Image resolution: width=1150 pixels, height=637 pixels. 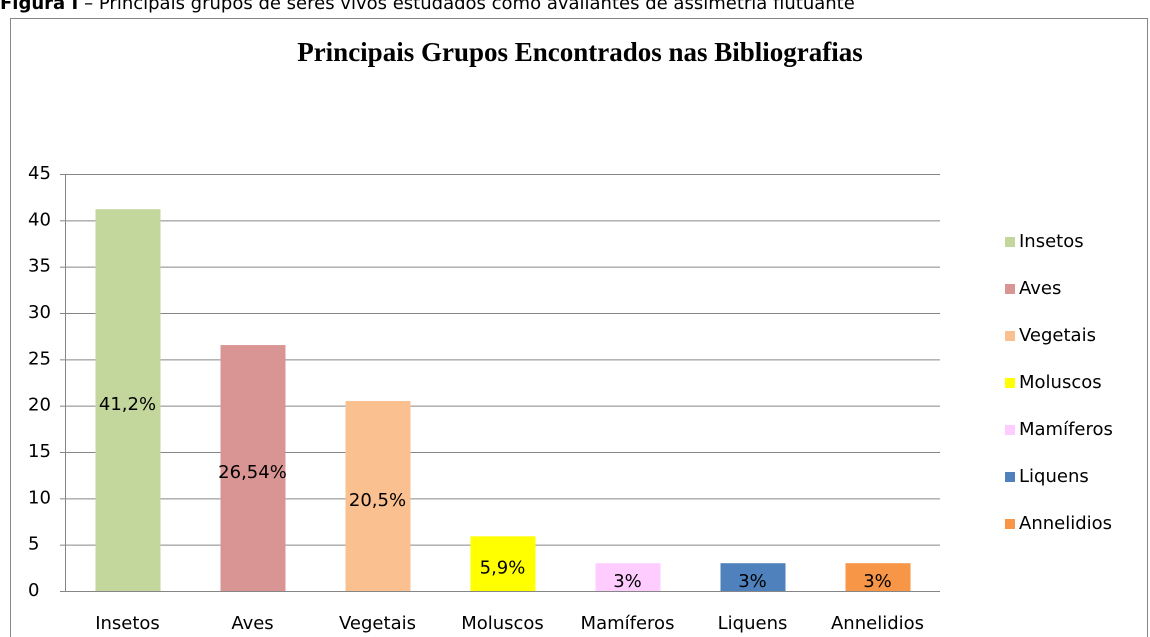 I want to click on legend-label: Liquens, so click(x=1054, y=476).